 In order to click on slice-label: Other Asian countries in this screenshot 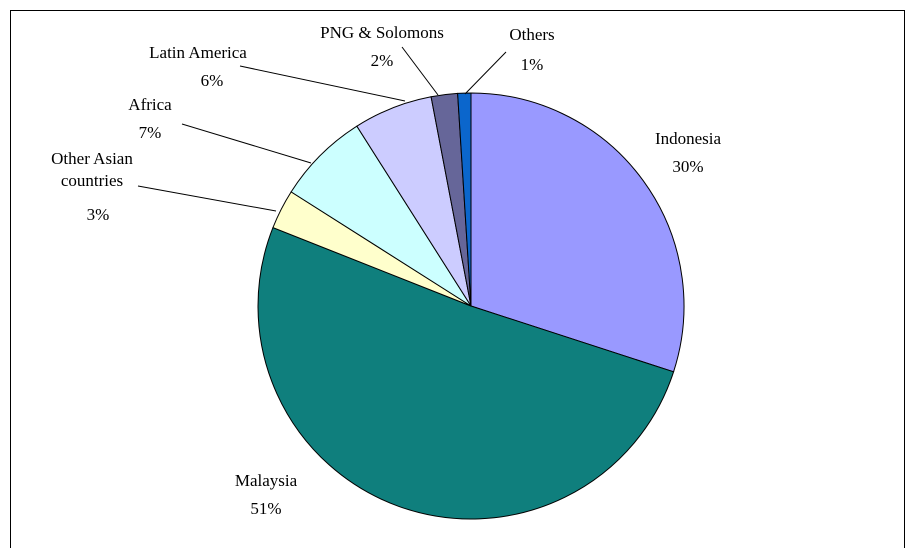, I will do `click(92, 169)`.